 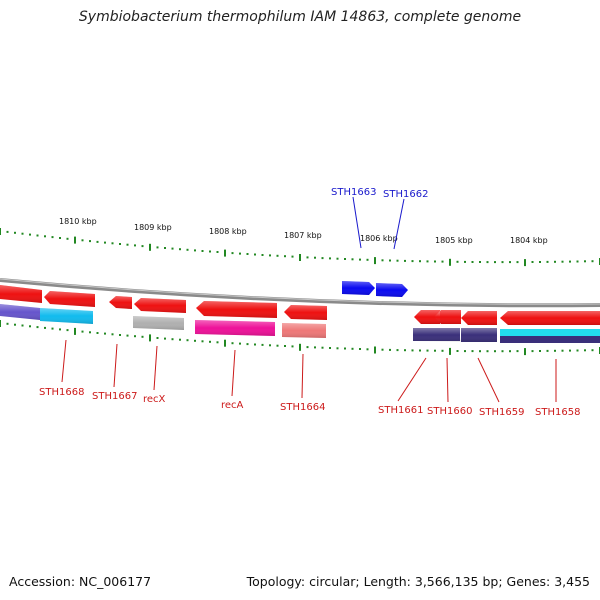 What do you see at coordinates (501, 412) in the screenshot?
I see `gene-label-sth1659: STH1659` at bounding box center [501, 412].